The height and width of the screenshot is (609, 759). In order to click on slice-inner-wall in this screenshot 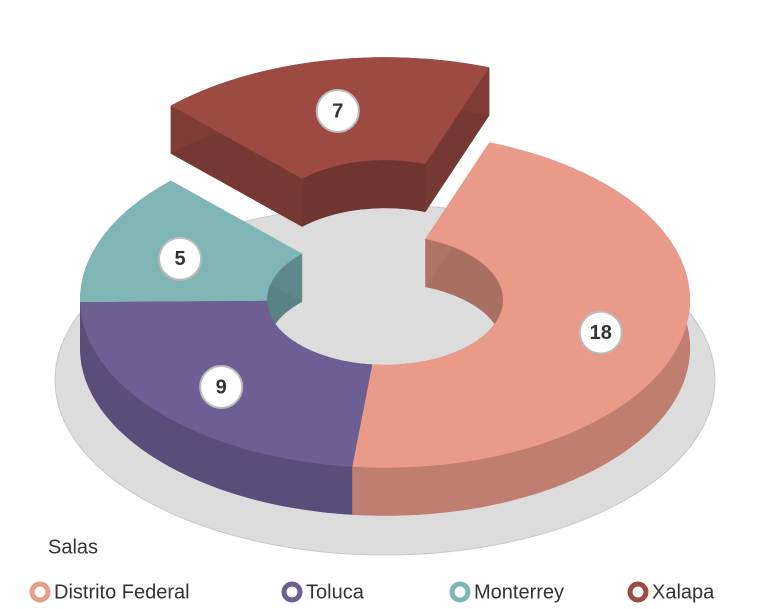, I will do `click(364, 193)`.